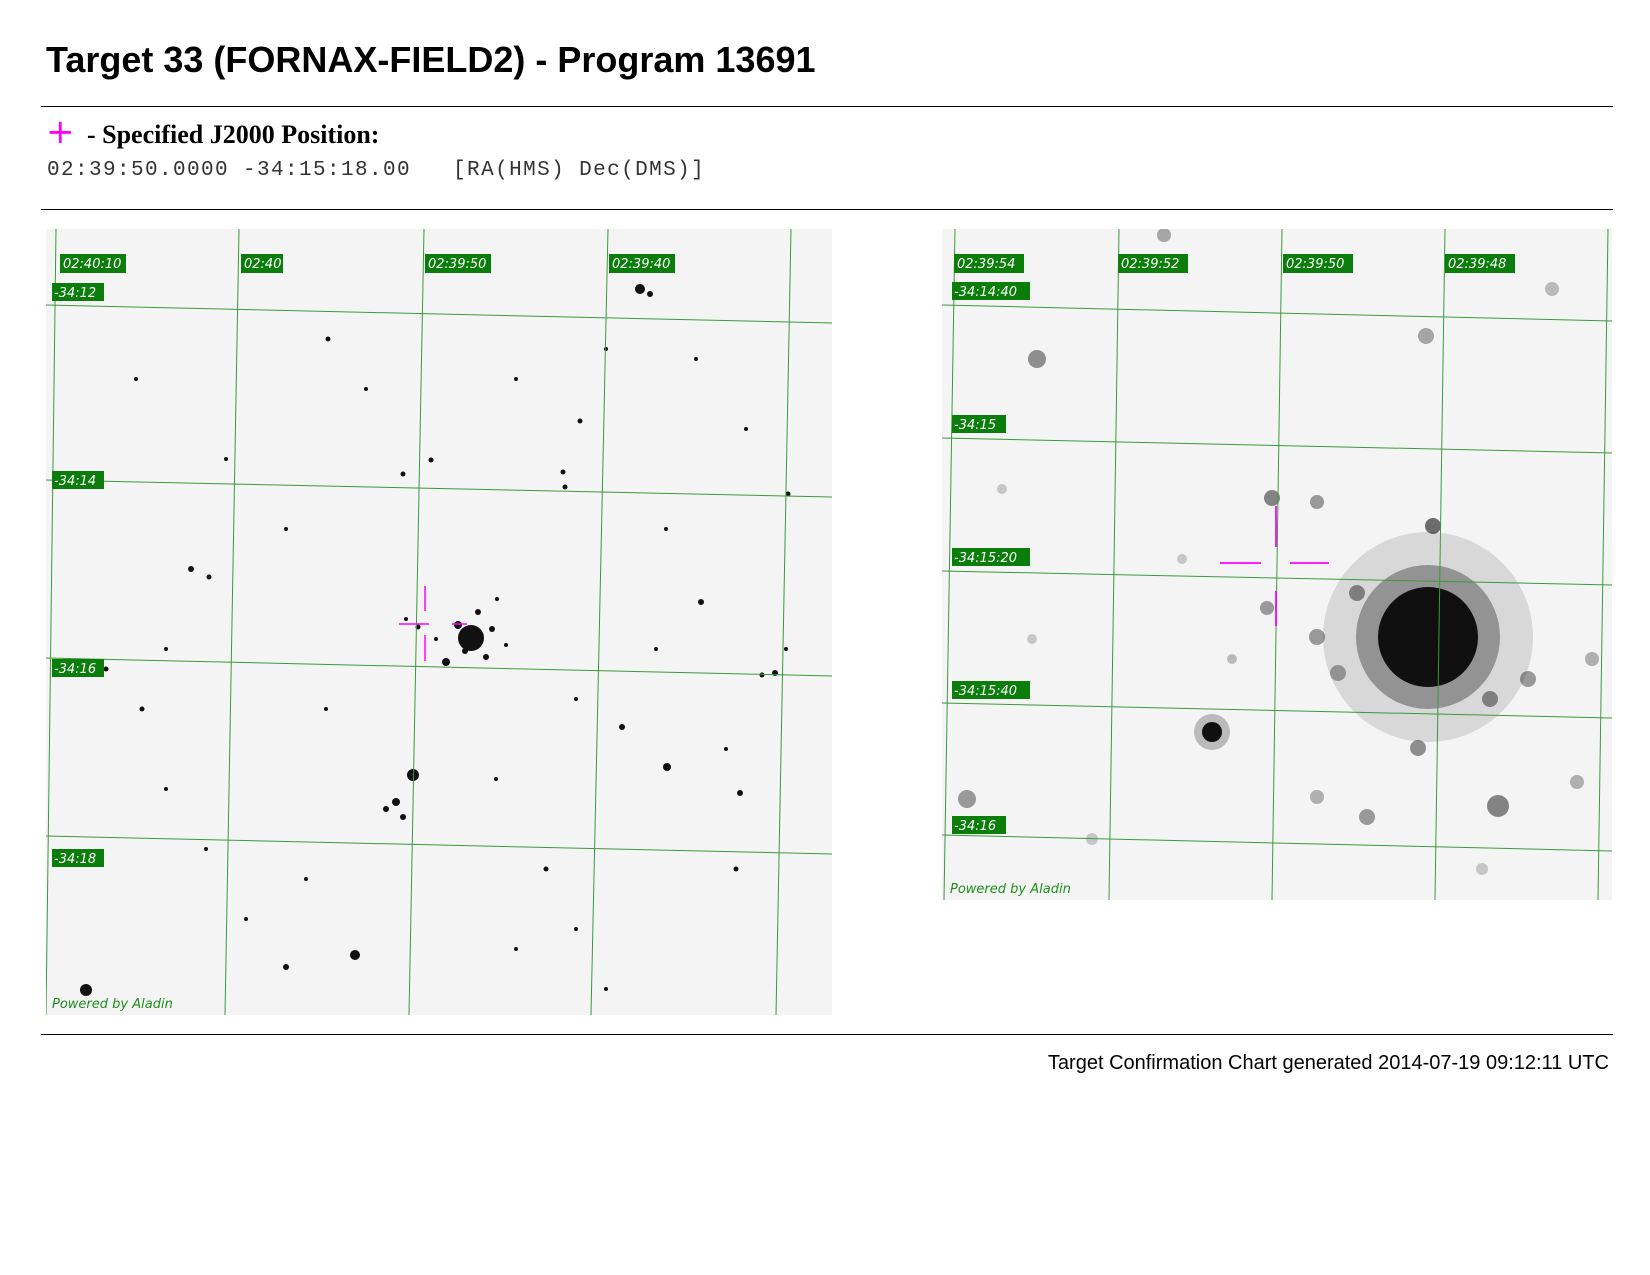 The height and width of the screenshot is (1275, 1650). Describe the element at coordinates (1234, 263) in the screenshot. I see `ra-labels-zoom: 02:39:54 02:39:52 02:39:50 02:39:48` at that location.